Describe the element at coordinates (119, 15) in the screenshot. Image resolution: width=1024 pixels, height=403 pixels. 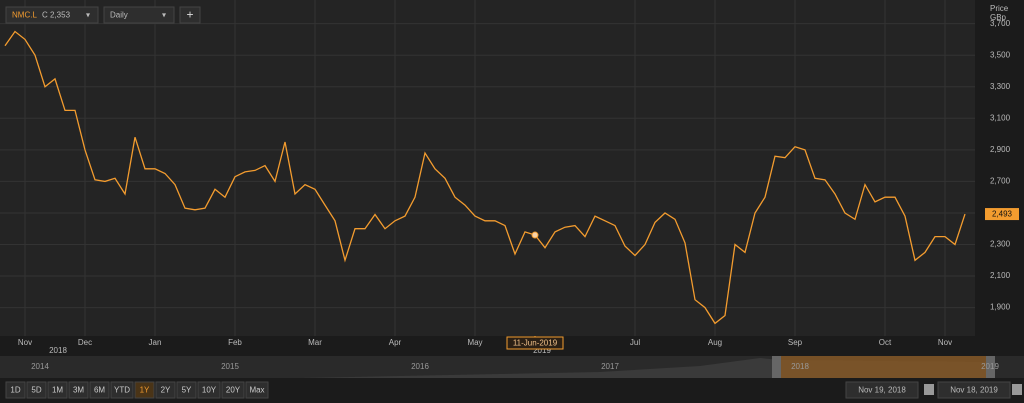
I see `interval: Daily` at that location.